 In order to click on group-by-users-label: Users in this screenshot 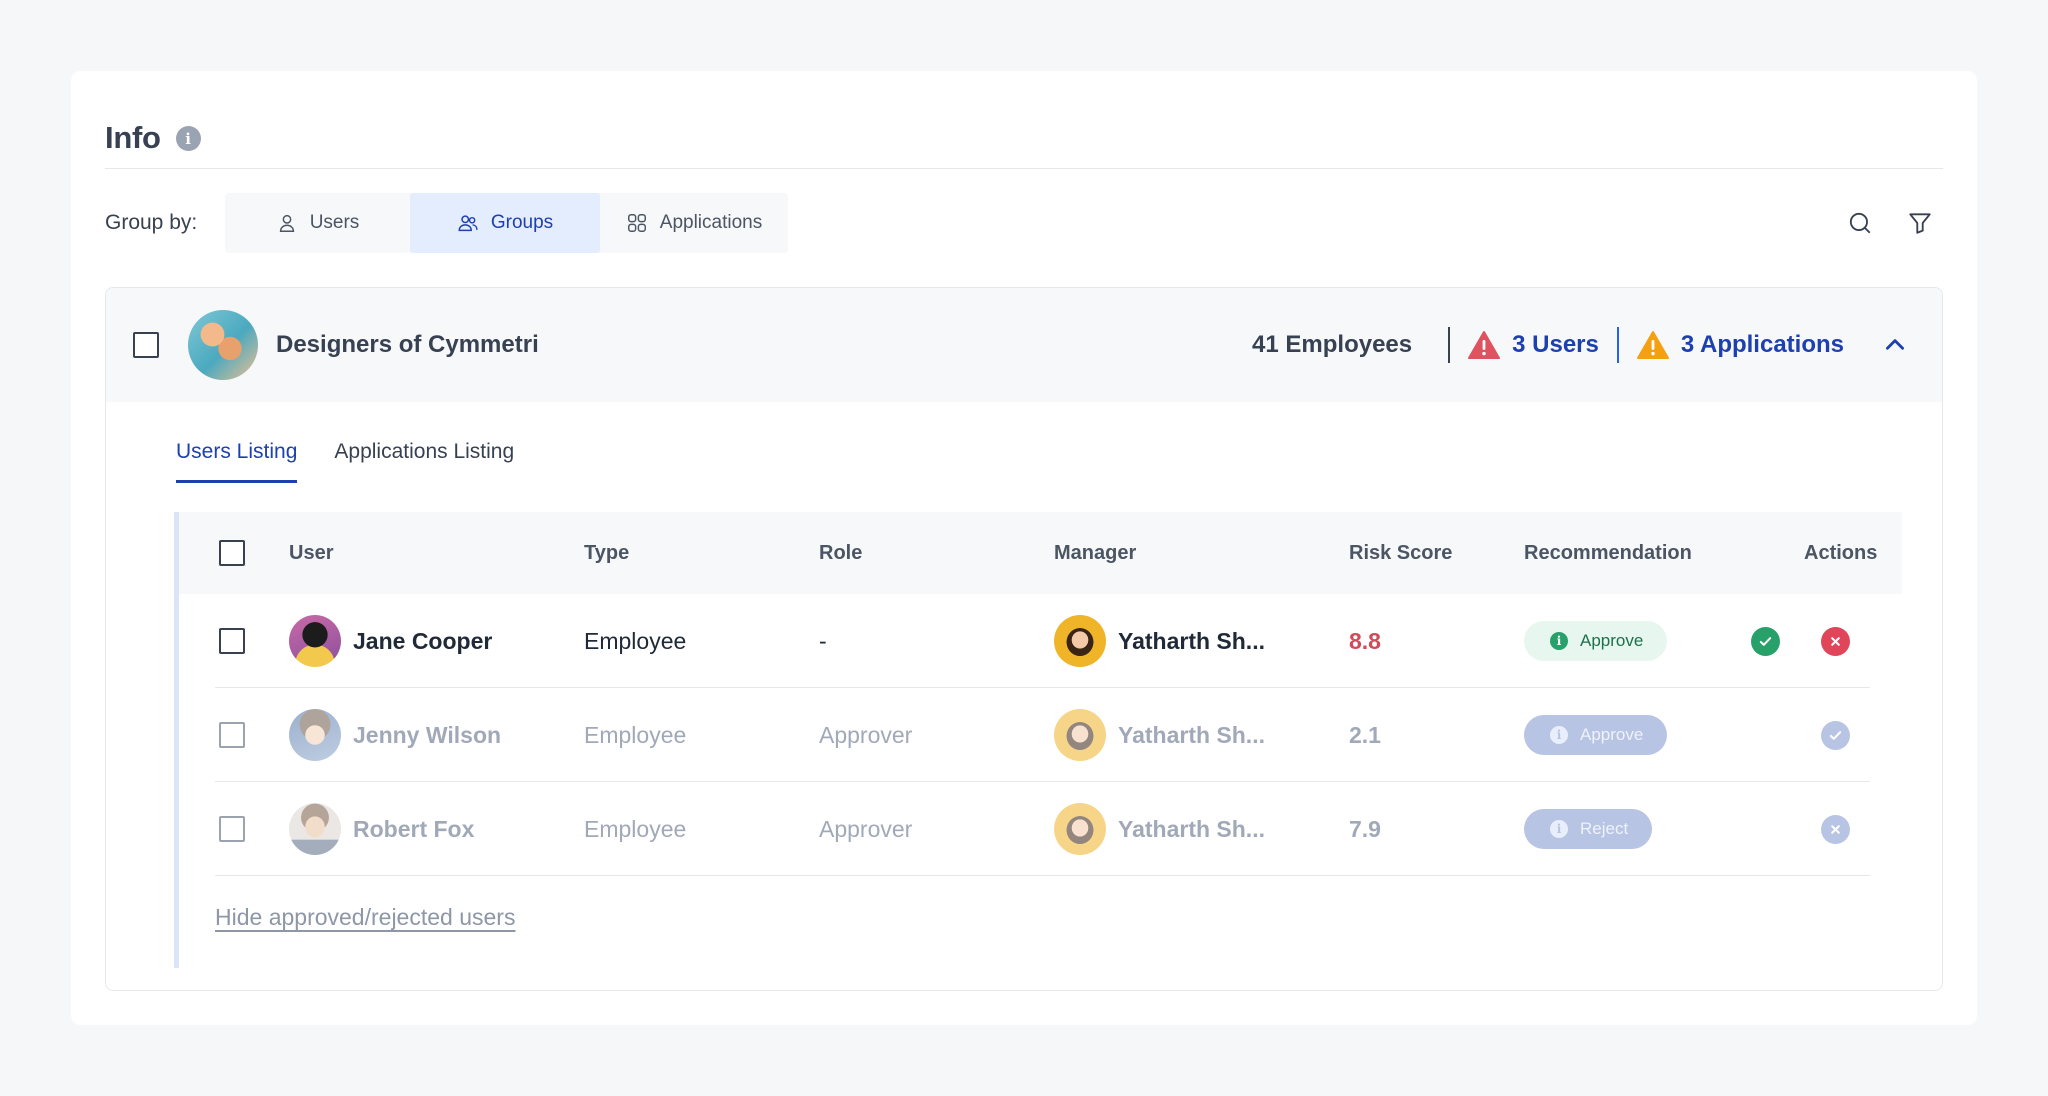, I will do `click(334, 222)`.